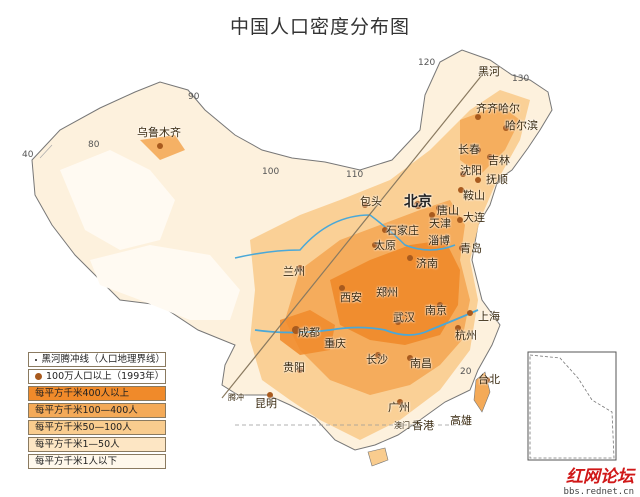 This screenshot has width=640, height=497. I want to click on lon-100-label: 100, so click(271, 172).